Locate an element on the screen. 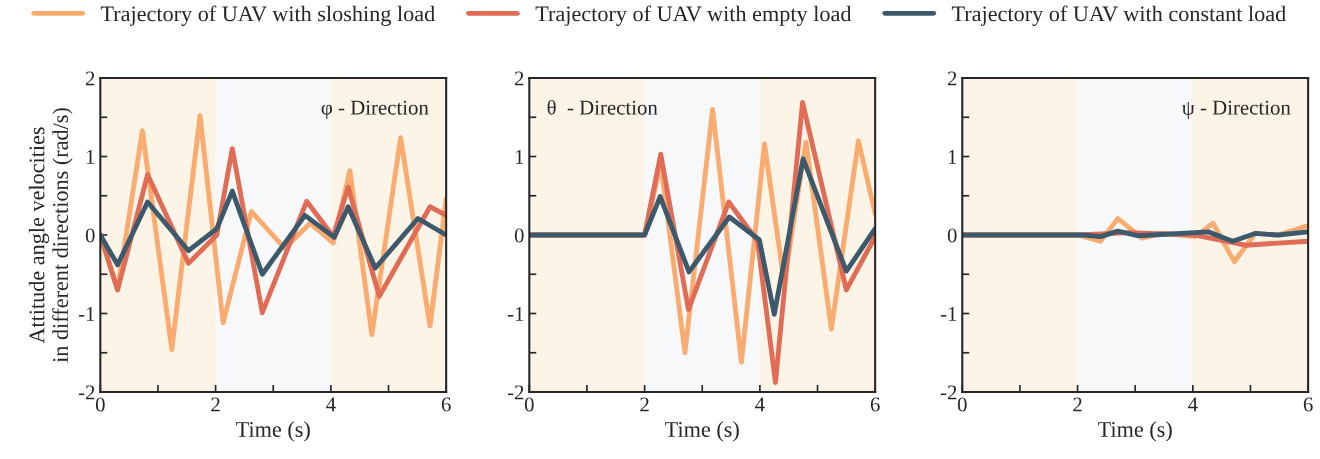  annotation: θ - Direction is located at coordinates (602, 107).